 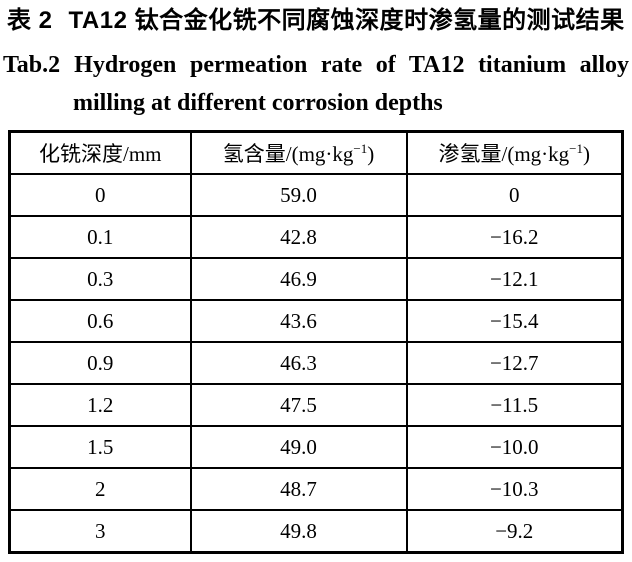 I want to click on cell-hydrogen-content: 59.0, so click(x=298, y=195).